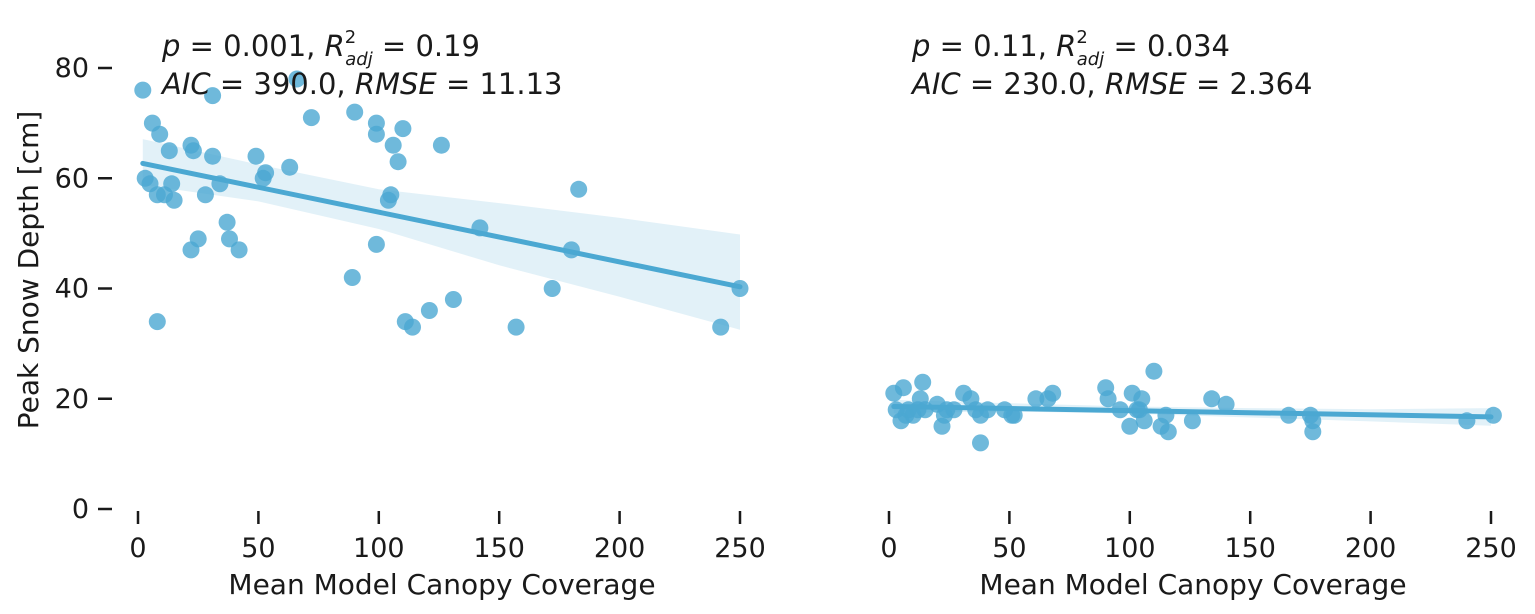 The width and height of the screenshot is (1535, 614). What do you see at coordinates (1250, 84) in the screenshot?
I see `rmse-value: = 2.364` at bounding box center [1250, 84].